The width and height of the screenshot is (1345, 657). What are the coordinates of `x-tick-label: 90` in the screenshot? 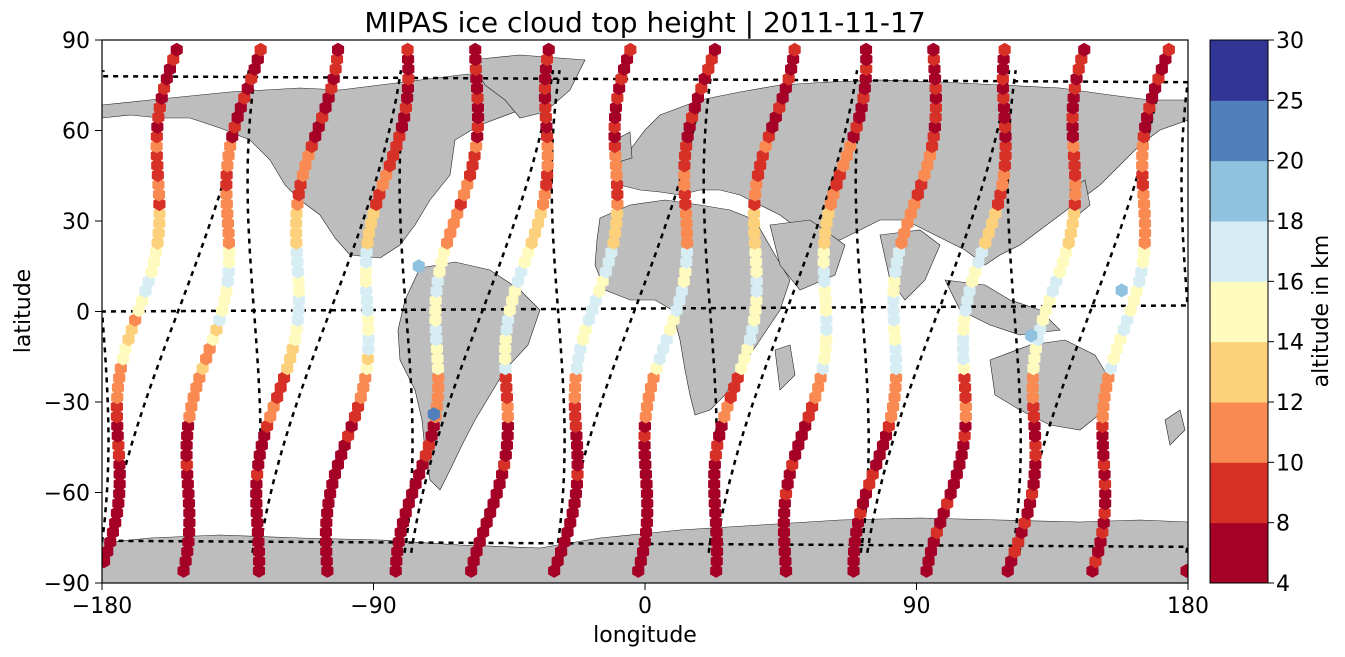 It's located at (917, 606).